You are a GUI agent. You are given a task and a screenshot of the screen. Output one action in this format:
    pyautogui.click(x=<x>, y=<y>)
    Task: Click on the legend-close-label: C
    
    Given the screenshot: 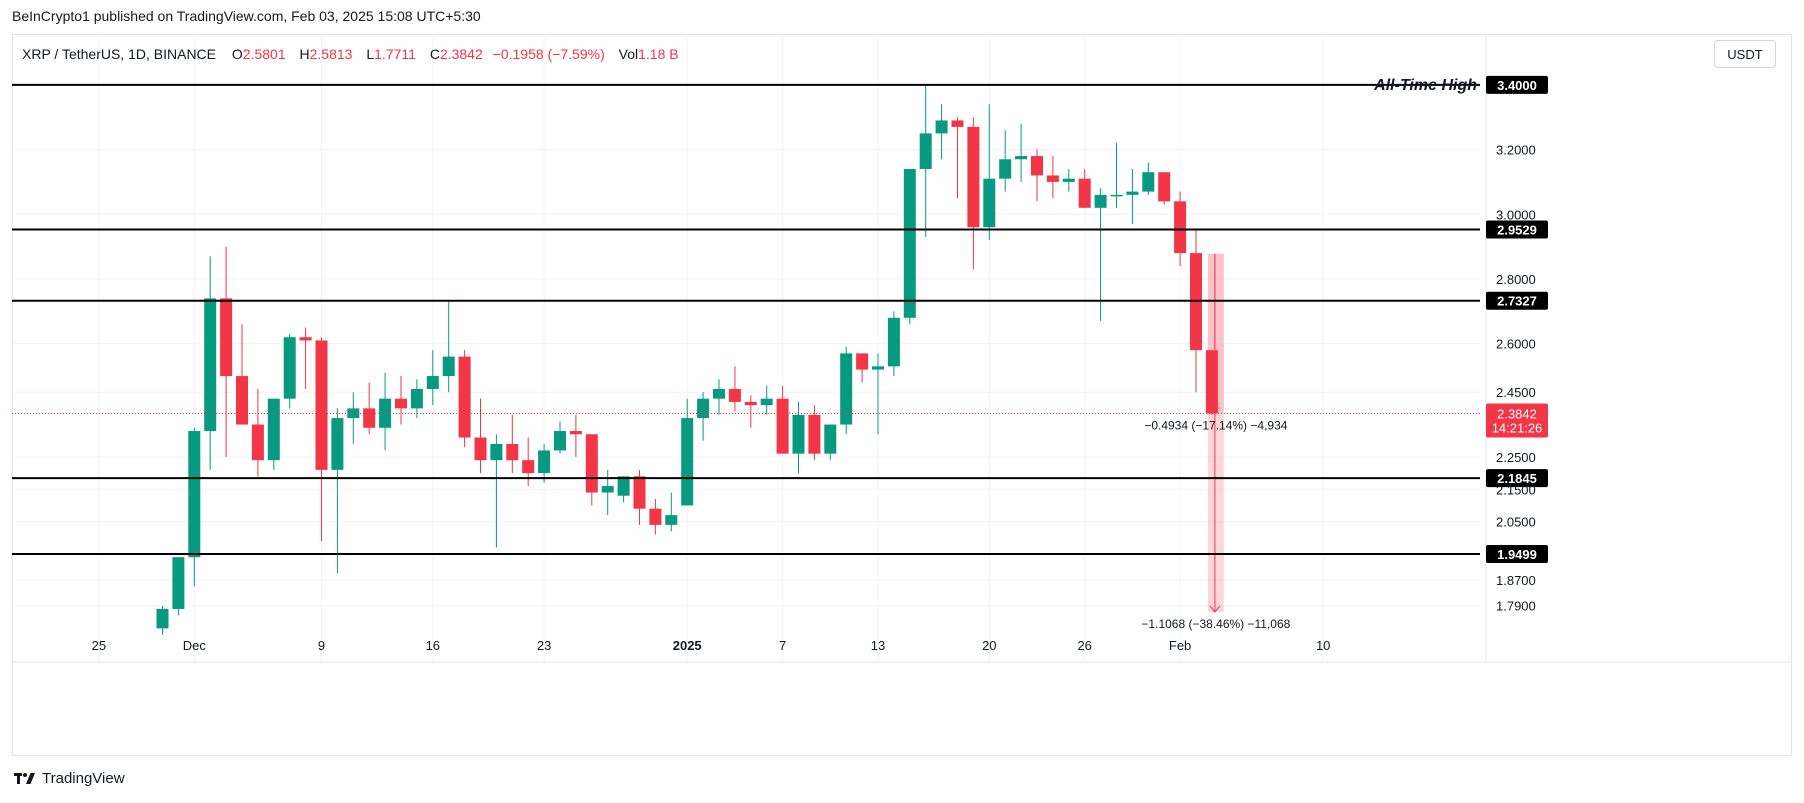 What is the action you would take?
    pyautogui.click(x=434, y=54)
    